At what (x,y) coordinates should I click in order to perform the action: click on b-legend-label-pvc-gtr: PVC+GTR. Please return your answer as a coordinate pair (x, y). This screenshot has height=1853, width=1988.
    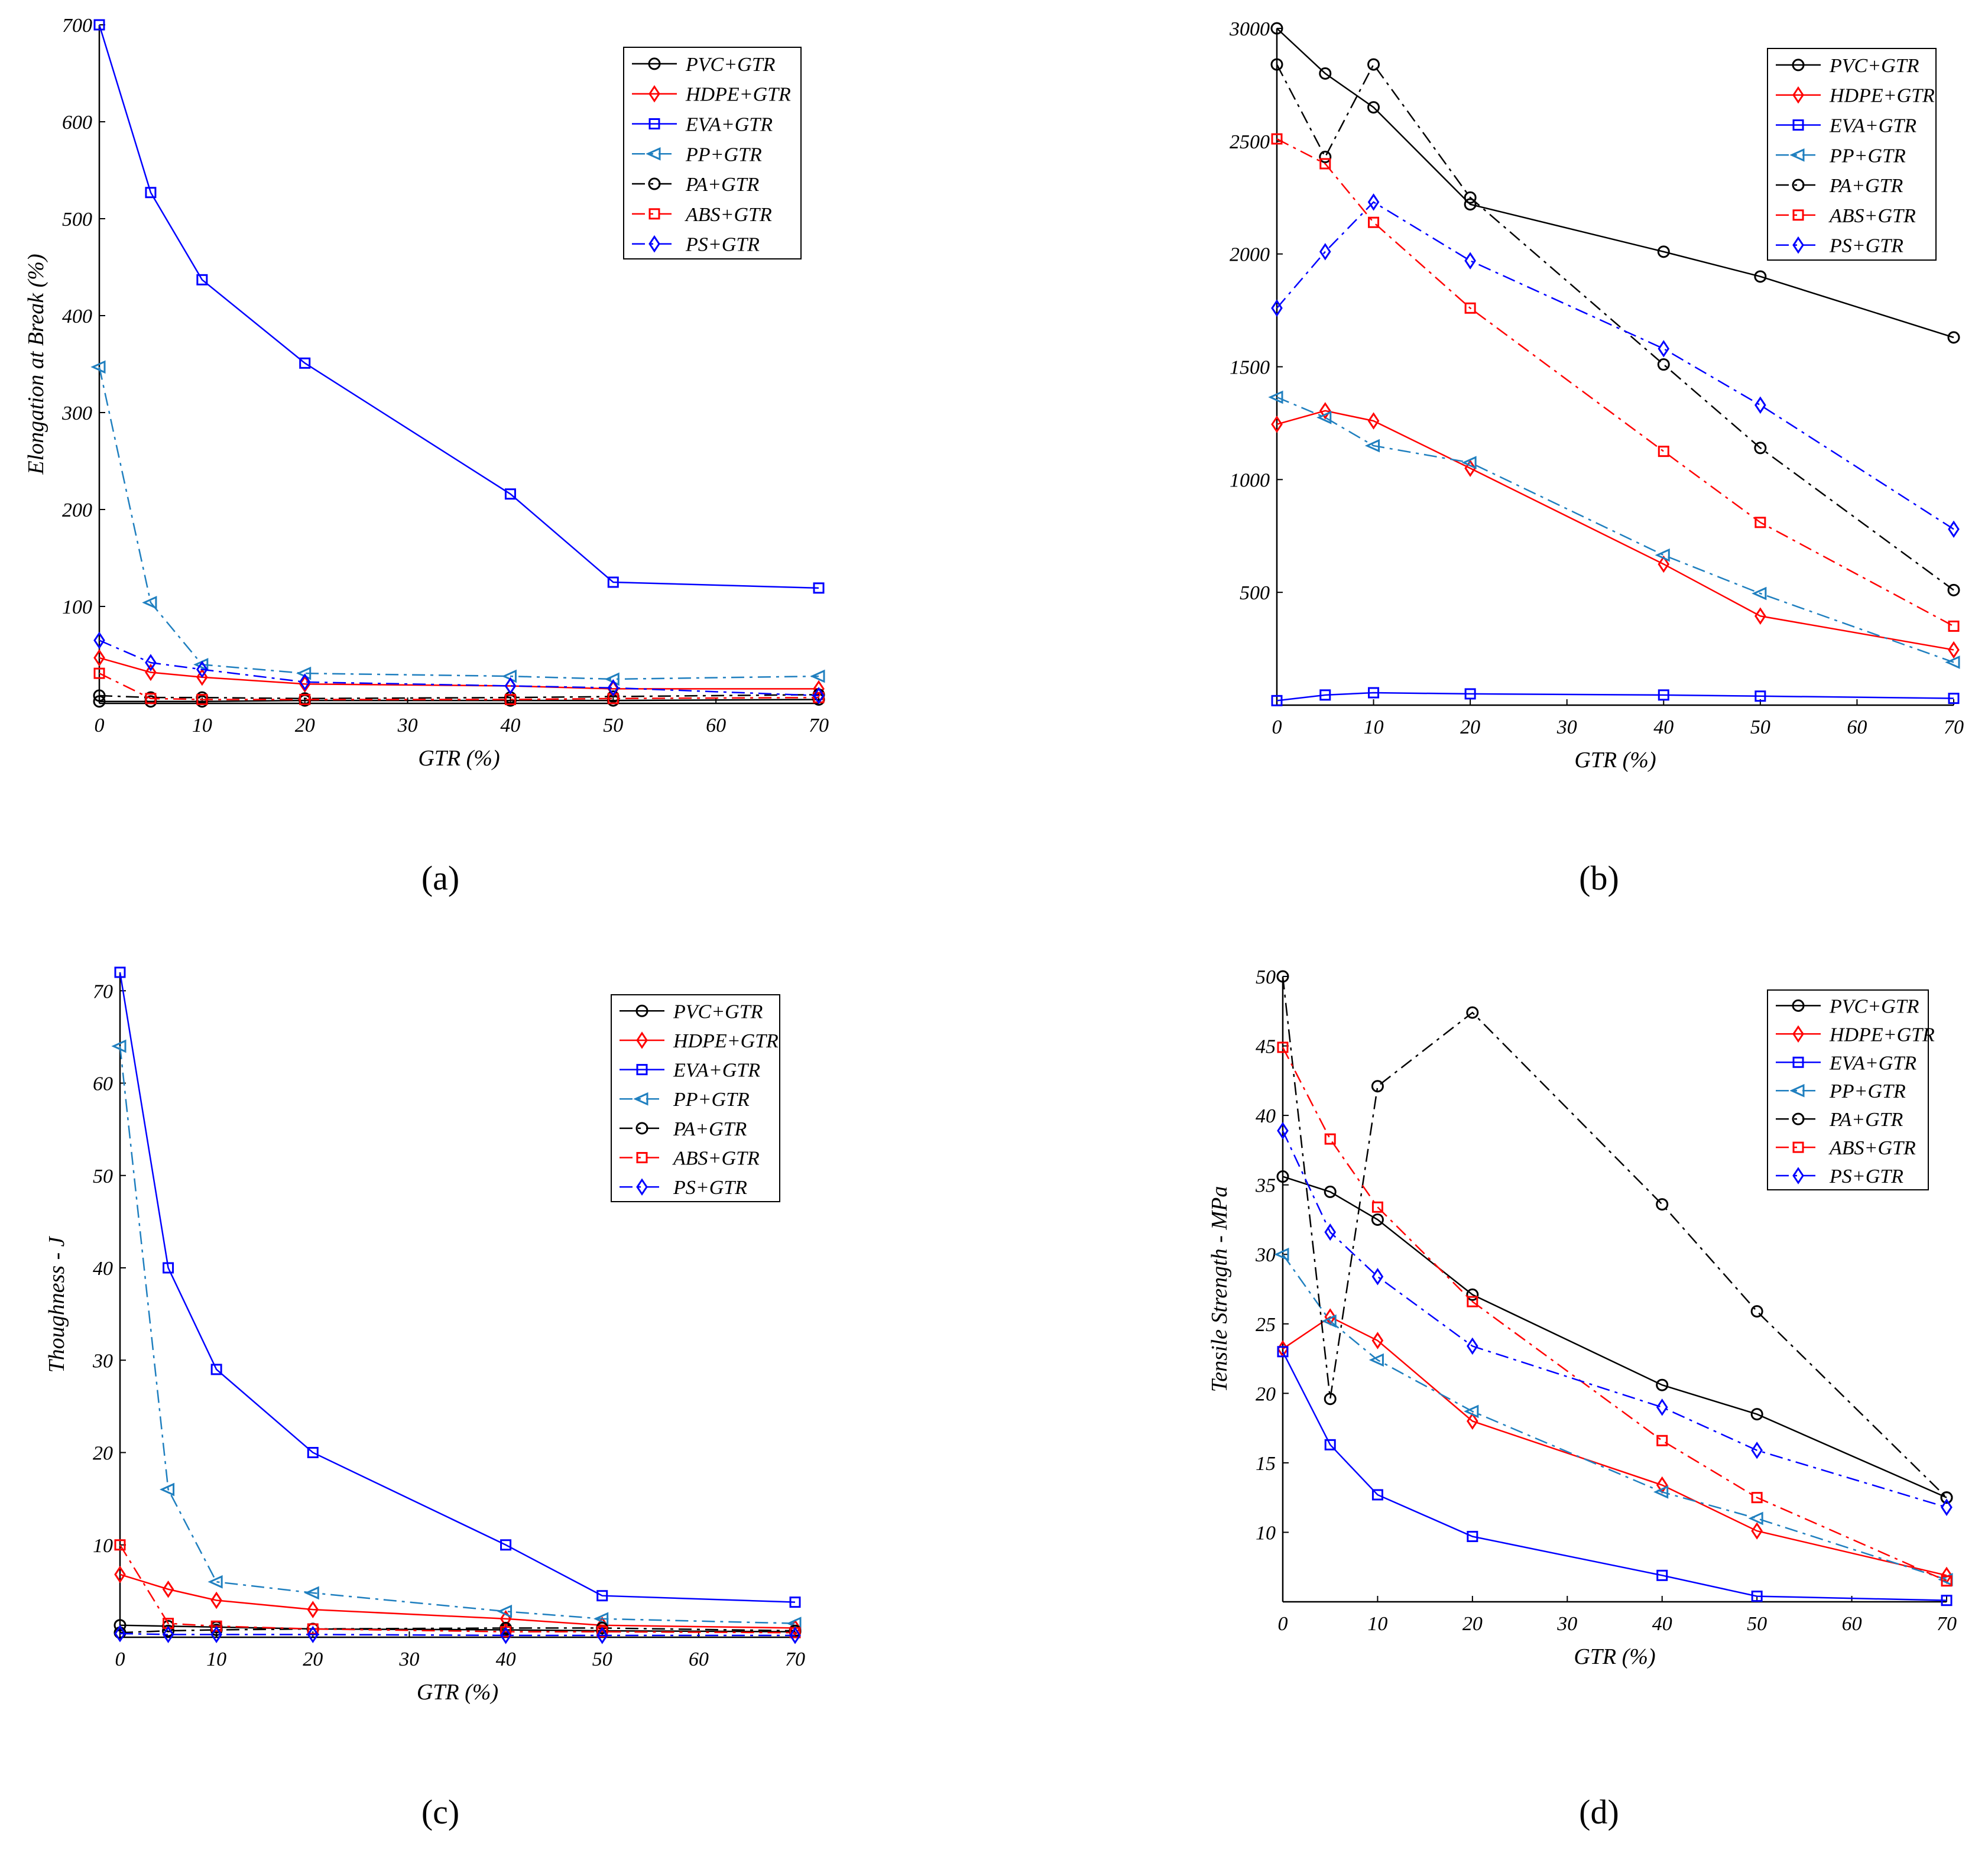
    Looking at the image, I should click on (1874, 66).